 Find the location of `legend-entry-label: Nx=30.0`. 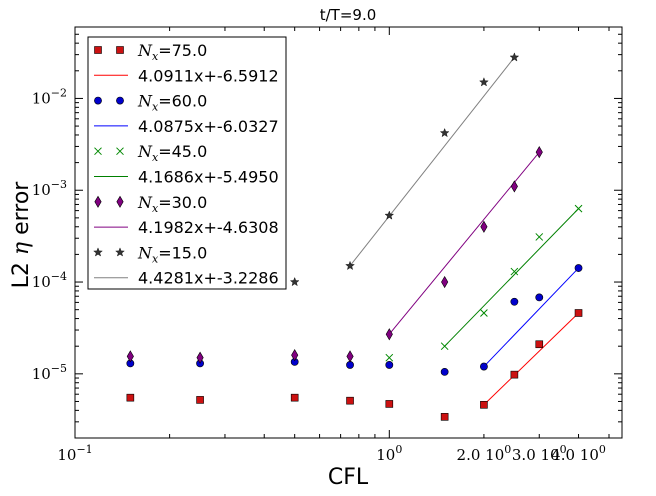

legend-entry-label: Nx=30.0 is located at coordinates (172, 204).